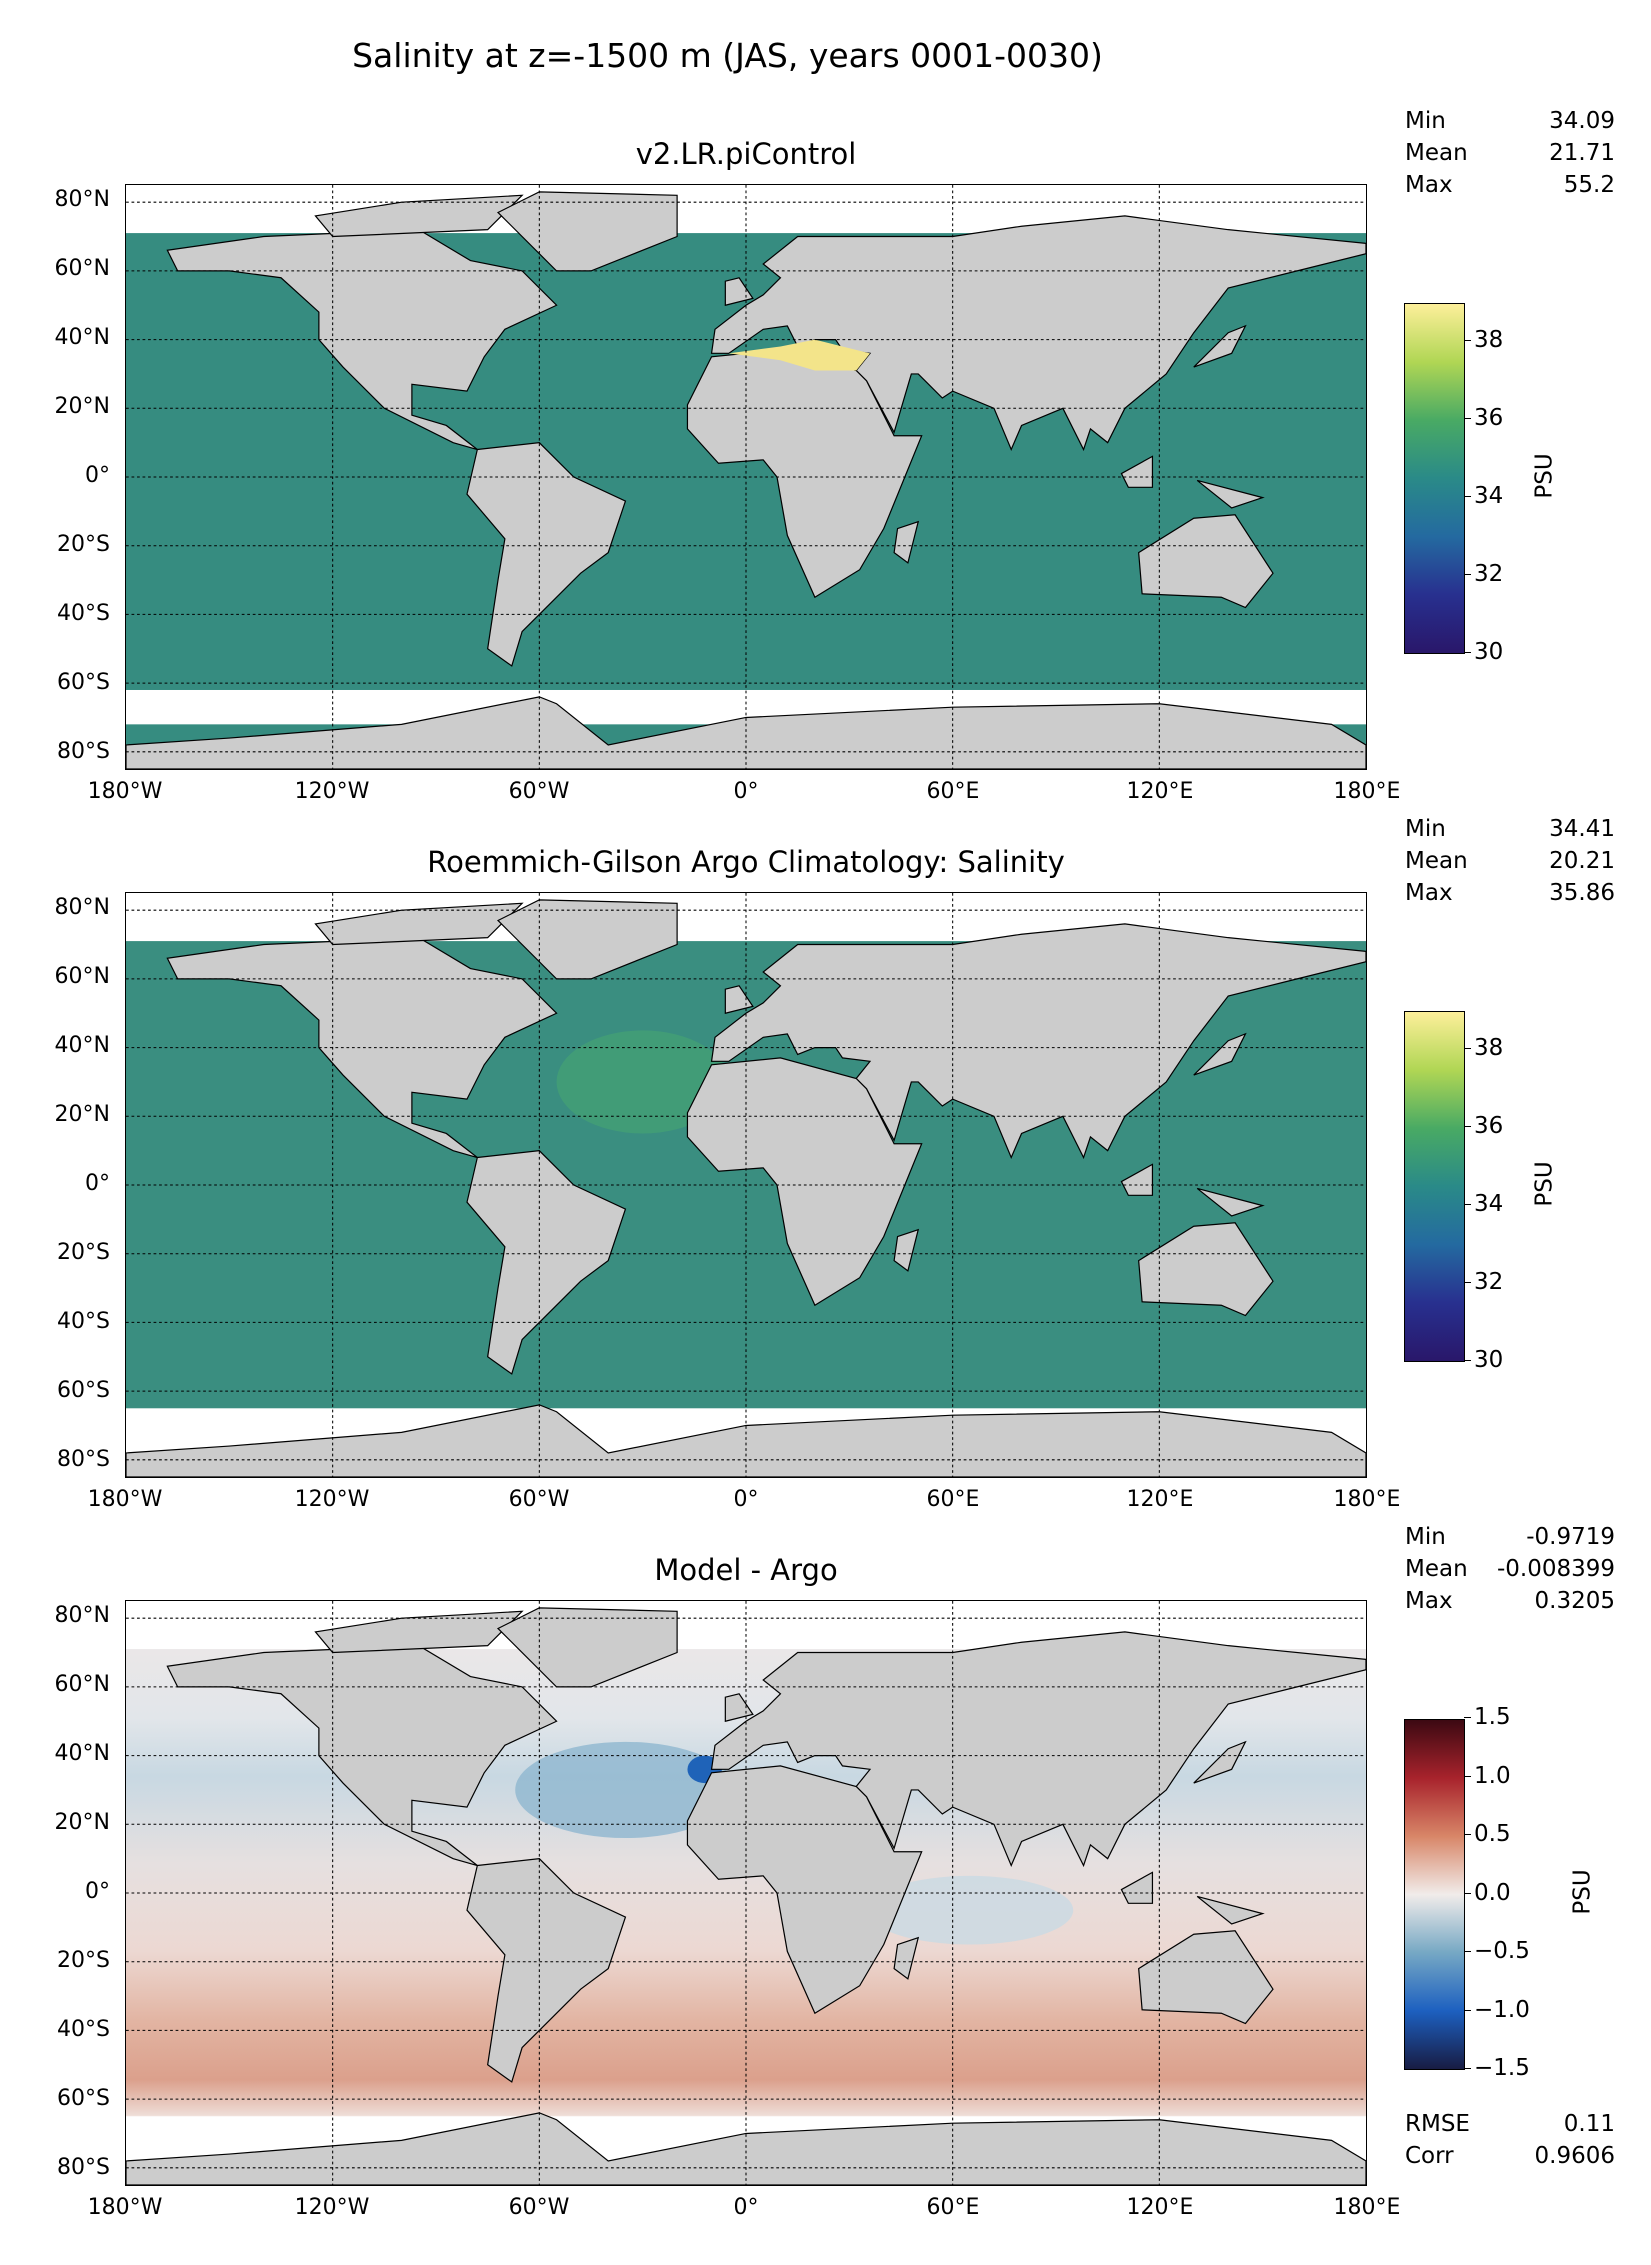  Describe the element at coordinates (625, 1790) in the screenshot. I see `atlantic-negative-anomaly` at that location.